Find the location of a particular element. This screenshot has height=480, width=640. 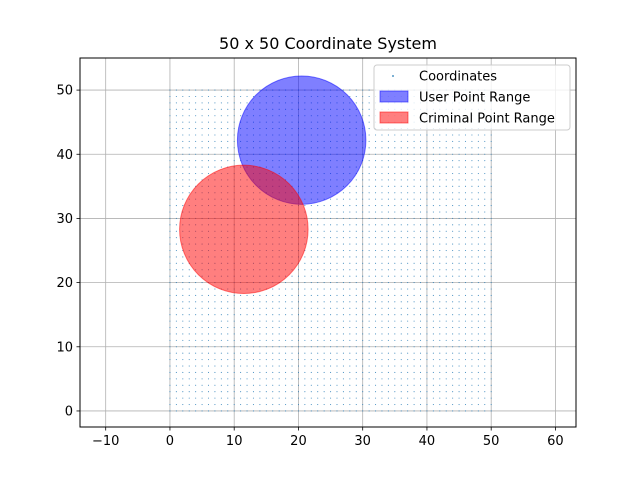

y-tick-label: 50 is located at coordinates (64, 91).